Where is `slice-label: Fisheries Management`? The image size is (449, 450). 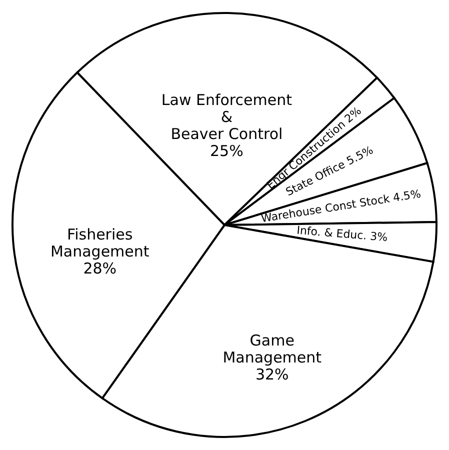 slice-label: Fisheries Management is located at coordinates (100, 243).